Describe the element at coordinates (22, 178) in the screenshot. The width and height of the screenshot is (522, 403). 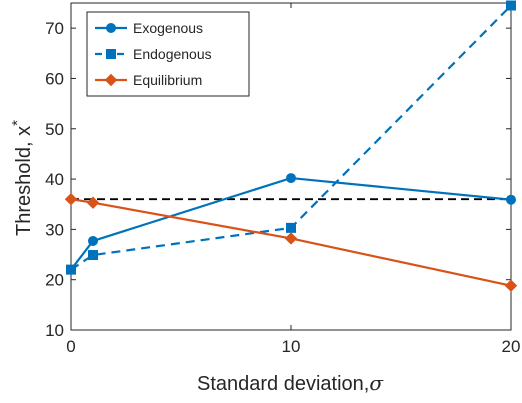
I see `y-axis-label: Threshold, x*` at that location.